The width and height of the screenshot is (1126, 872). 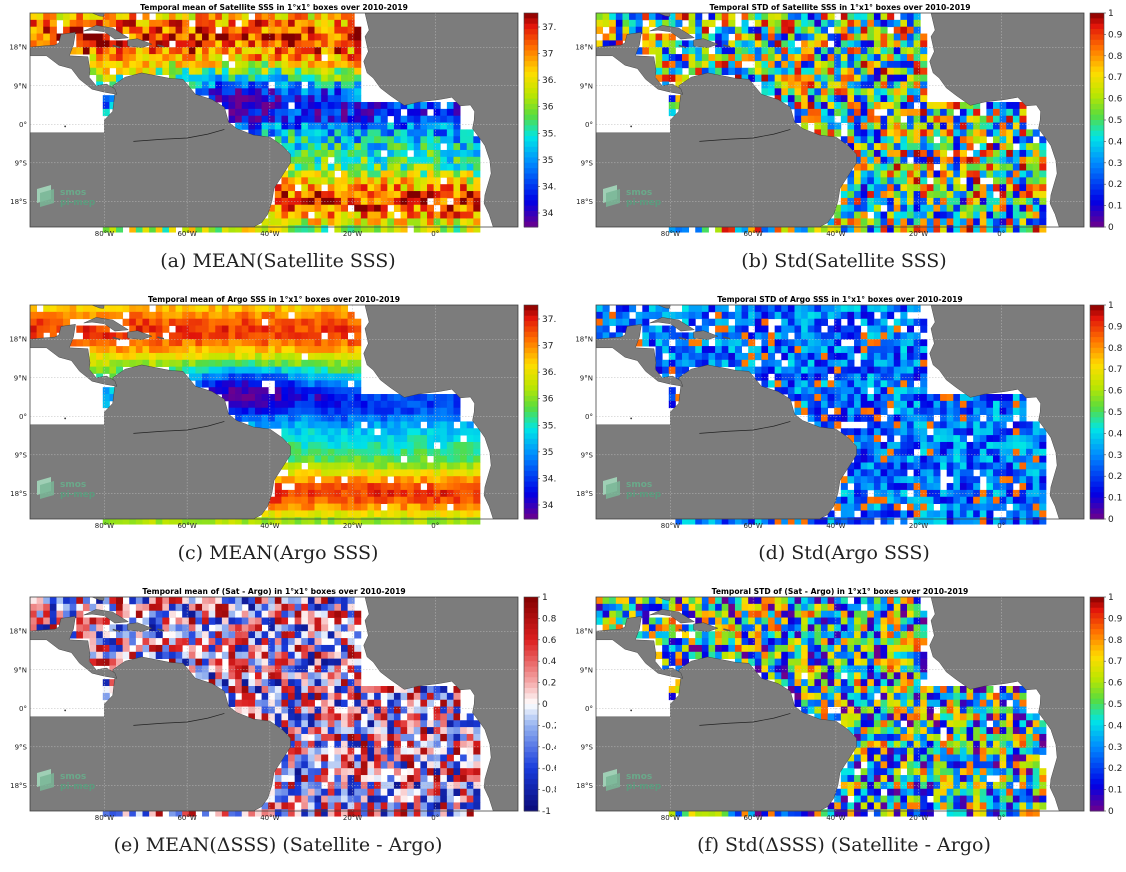 What do you see at coordinates (23, 125) in the screenshot?
I see `lat-tick-label: 0°` at bounding box center [23, 125].